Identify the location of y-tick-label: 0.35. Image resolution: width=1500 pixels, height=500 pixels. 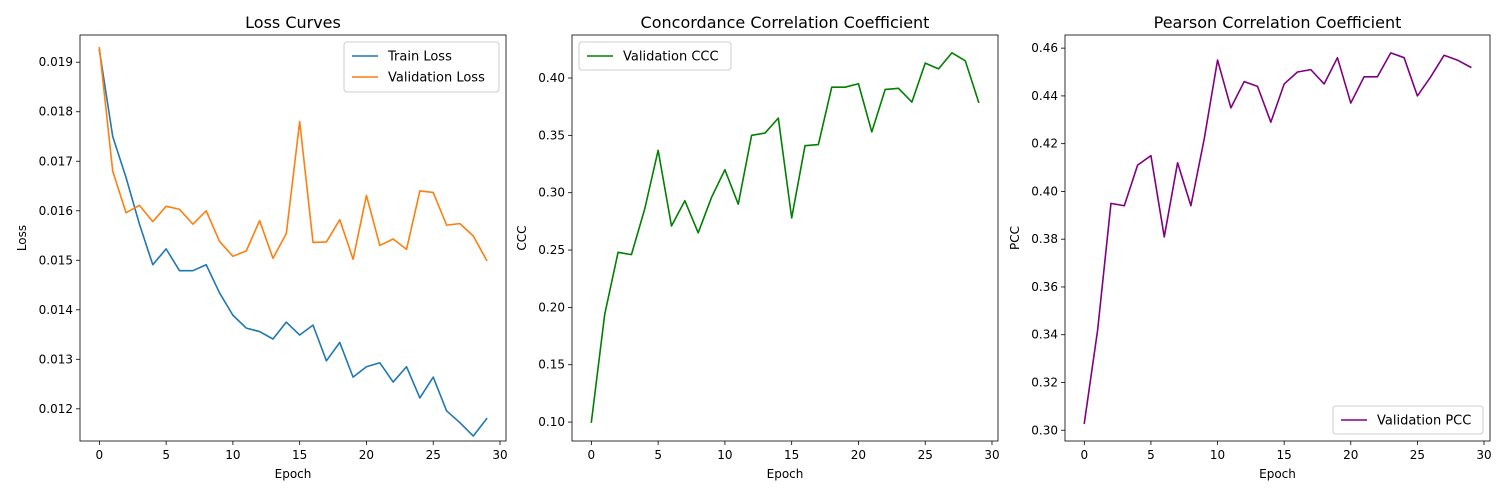
(551, 135).